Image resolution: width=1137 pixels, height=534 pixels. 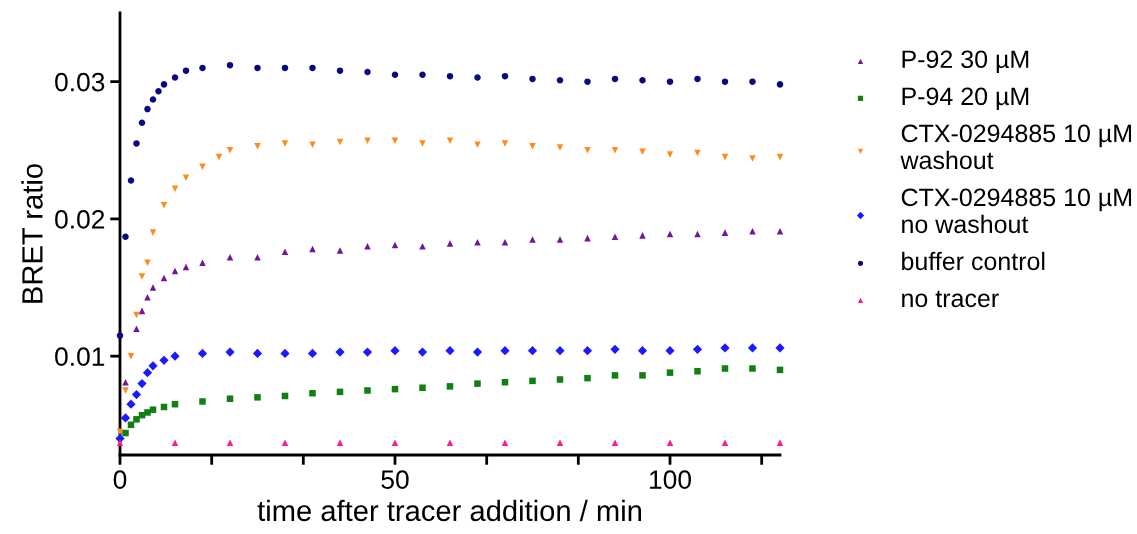 What do you see at coordinates (965, 62) in the screenshot?
I see `legend-label: P-92 30 µM` at bounding box center [965, 62].